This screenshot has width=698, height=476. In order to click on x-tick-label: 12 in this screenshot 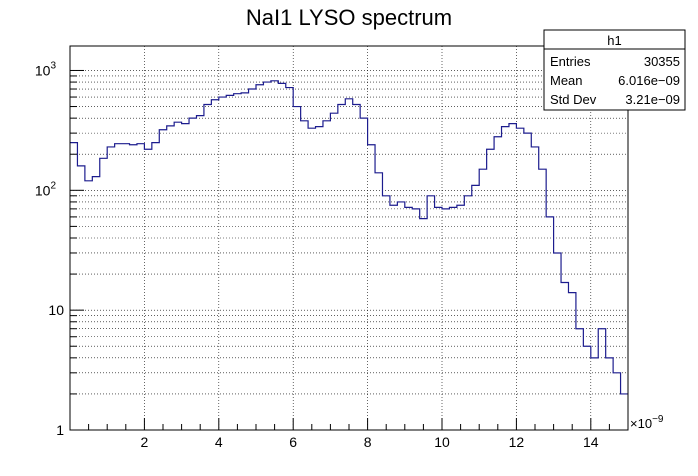, I will do `click(517, 442)`.